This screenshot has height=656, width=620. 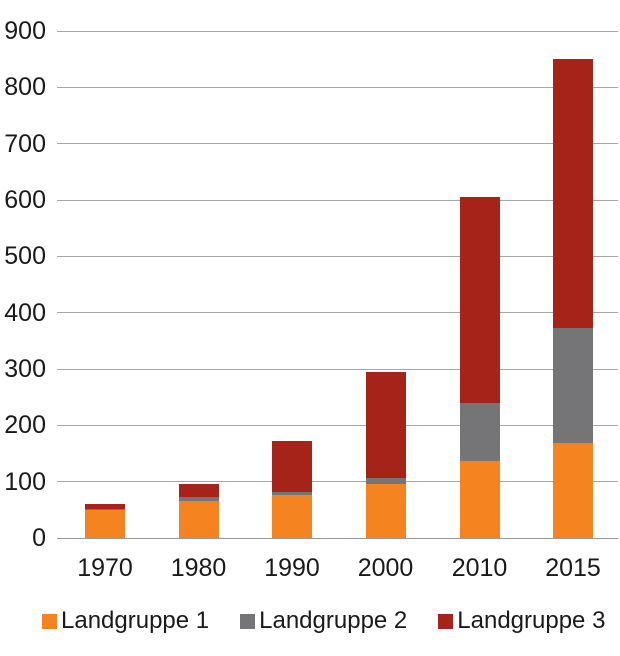 I want to click on x-axis-tick-label: 1980, so click(x=198, y=568).